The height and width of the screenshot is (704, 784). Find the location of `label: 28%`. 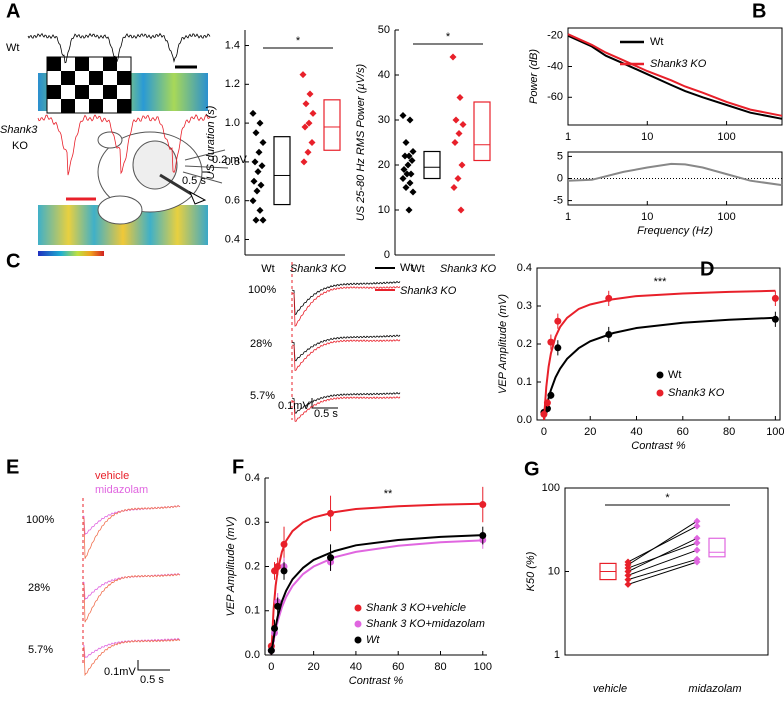

label: 28% is located at coordinates (39, 588).